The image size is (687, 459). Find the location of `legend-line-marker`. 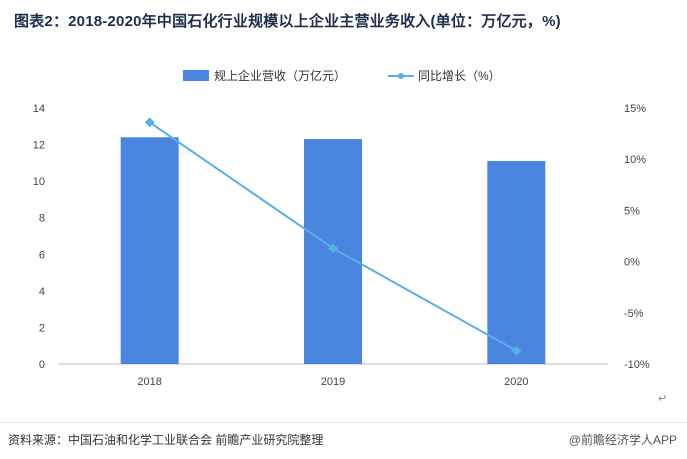

legend-line-marker is located at coordinates (401, 76).